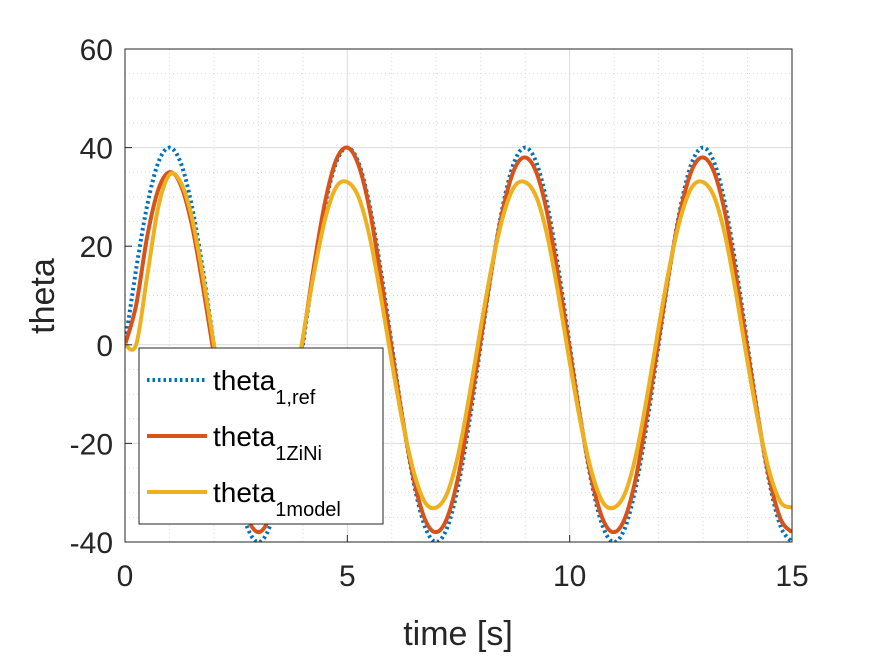 This screenshot has height=656, width=875. What do you see at coordinates (267, 443) in the screenshot?
I see `legend-item-theta-1zini-label: theta1ZiNi` at bounding box center [267, 443].